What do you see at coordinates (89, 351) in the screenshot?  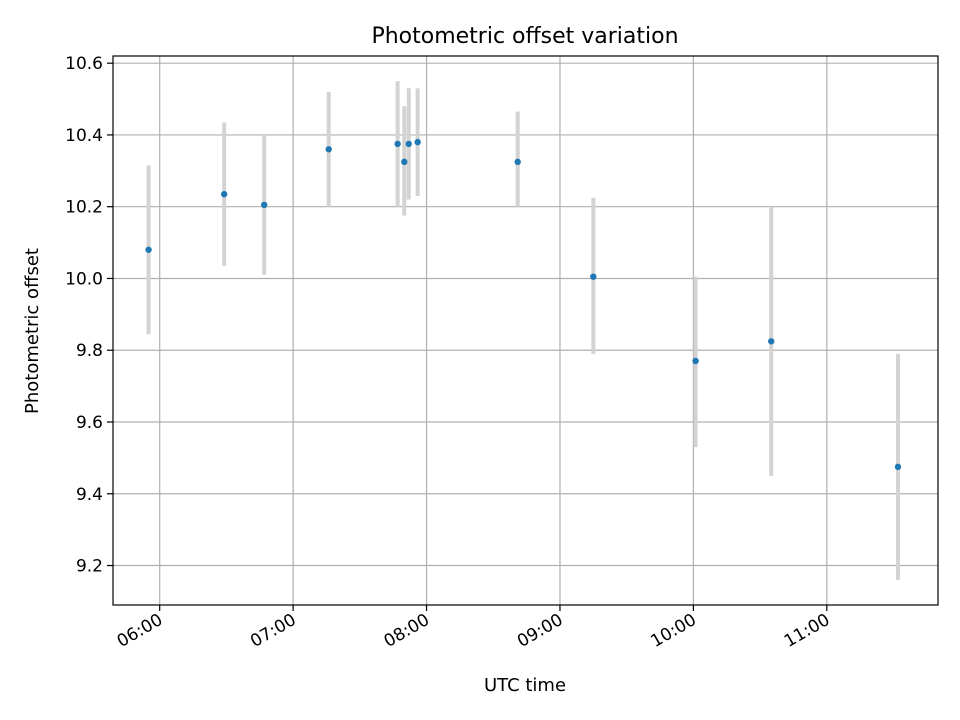 I see `y-tick-label: 9.8` at bounding box center [89, 351].